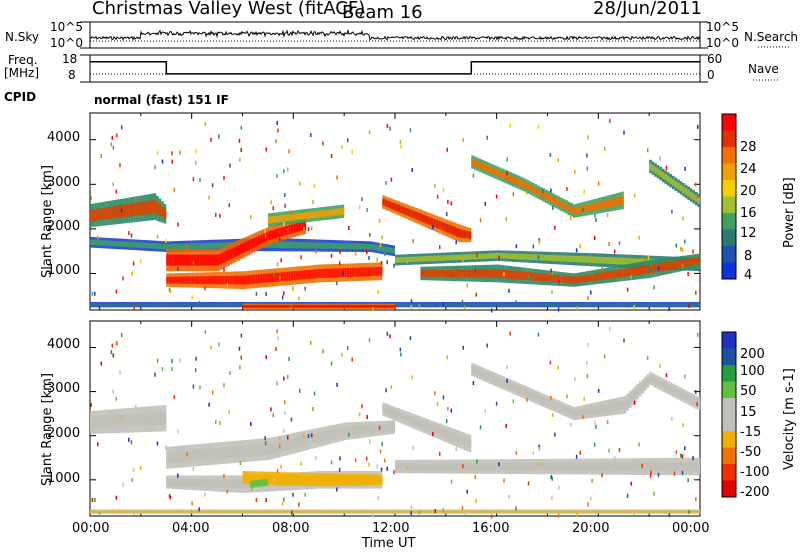 This screenshot has width=800, height=554. Describe the element at coordinates (729, 196) in the screenshot. I see `power-colorbar-frame` at that location.